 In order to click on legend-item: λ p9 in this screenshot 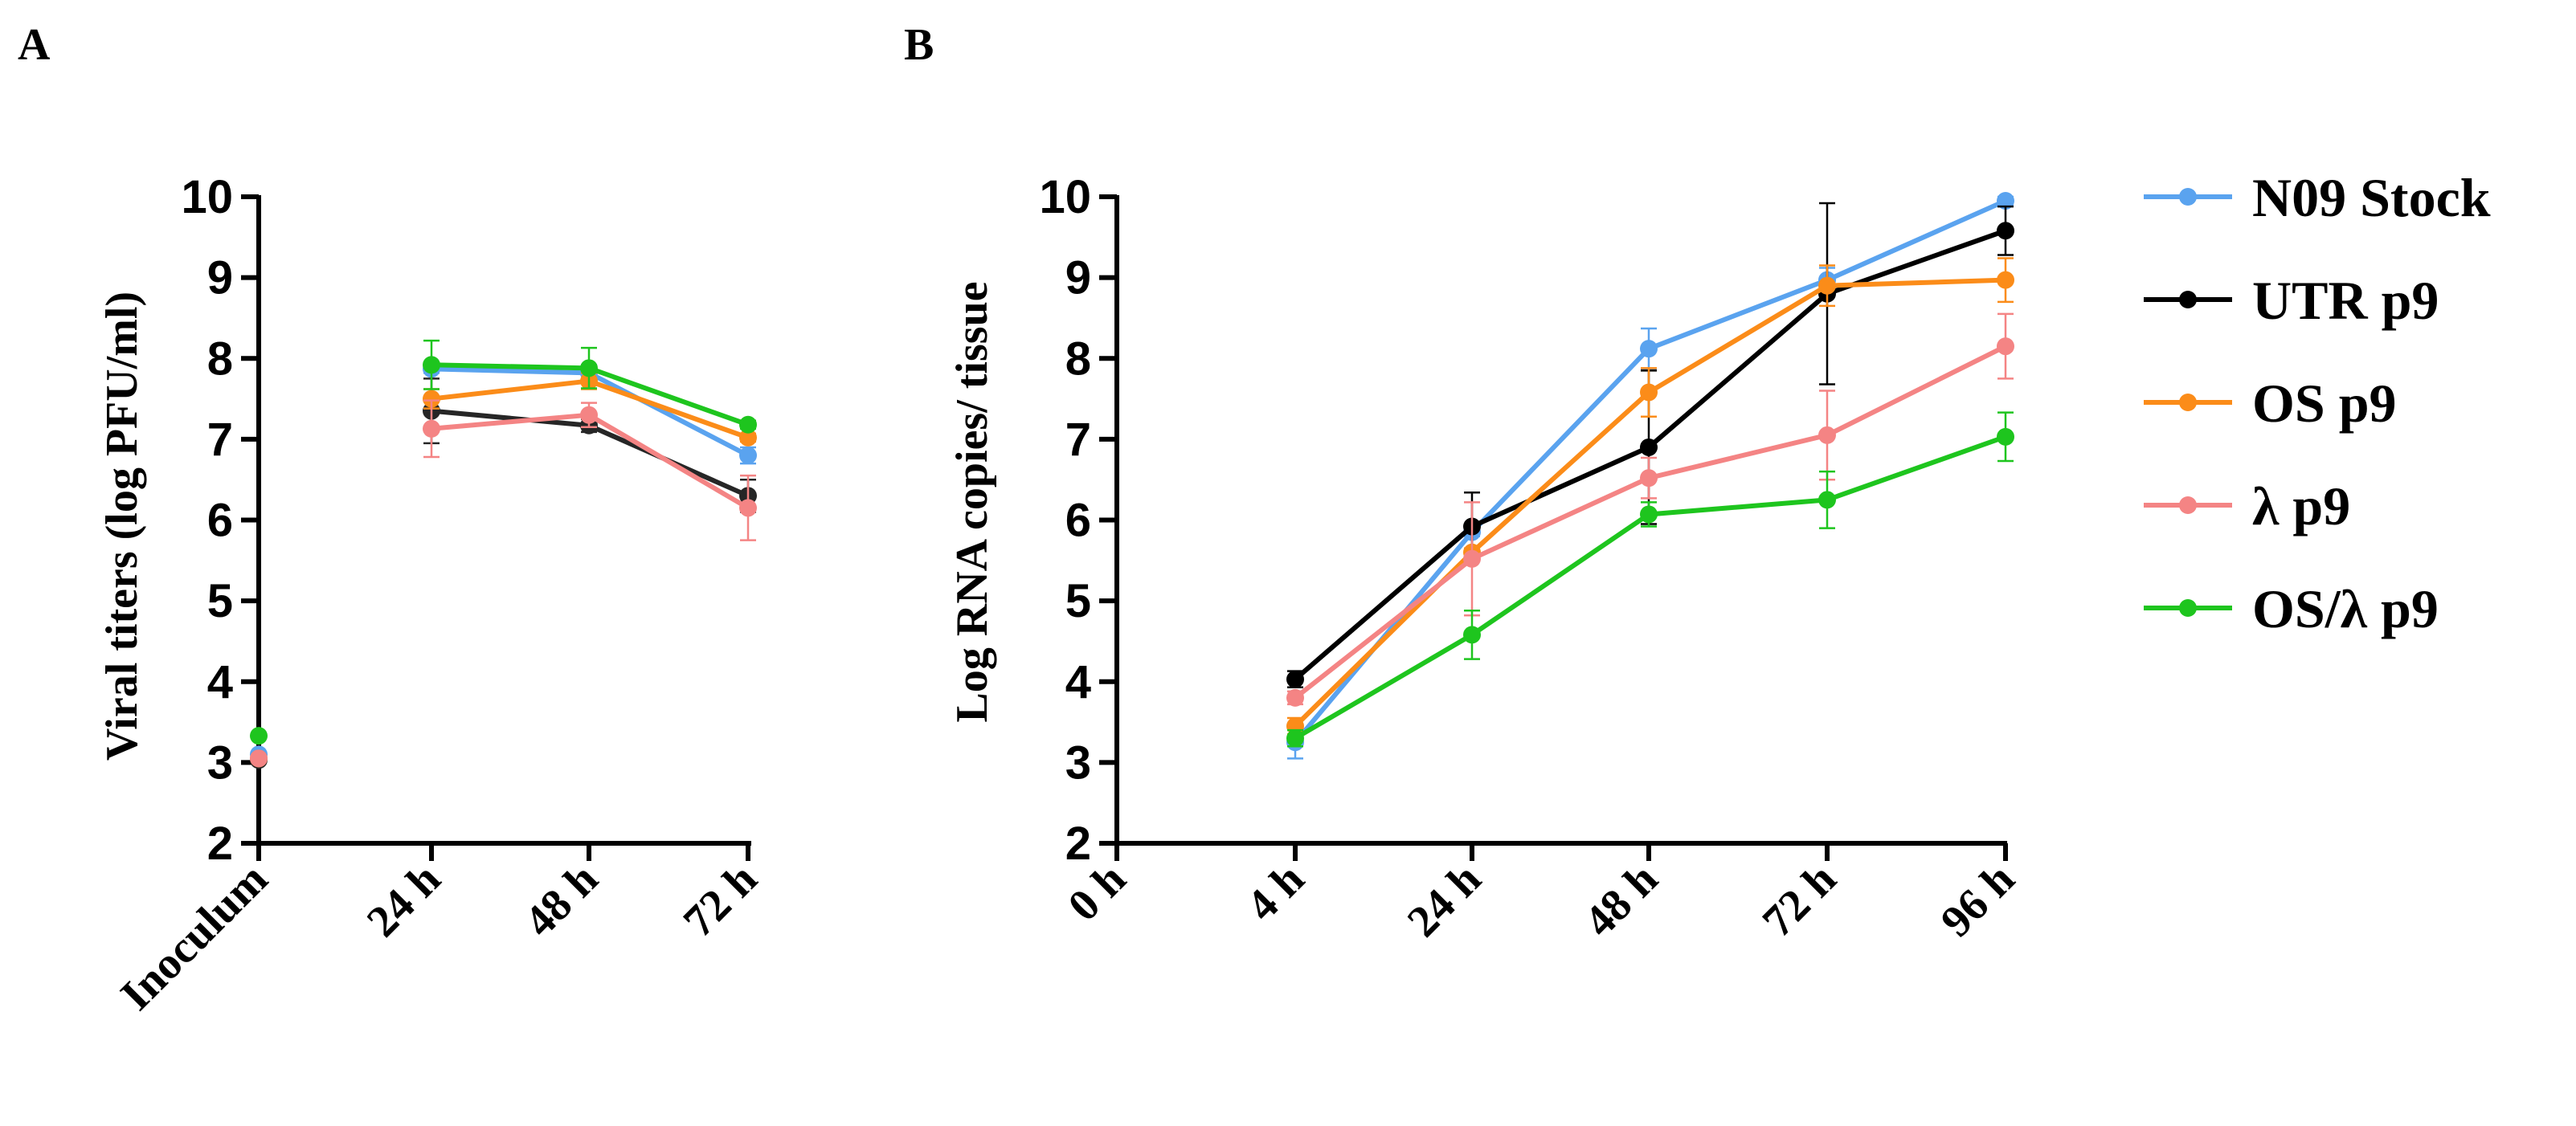, I will do `click(2247, 505)`.